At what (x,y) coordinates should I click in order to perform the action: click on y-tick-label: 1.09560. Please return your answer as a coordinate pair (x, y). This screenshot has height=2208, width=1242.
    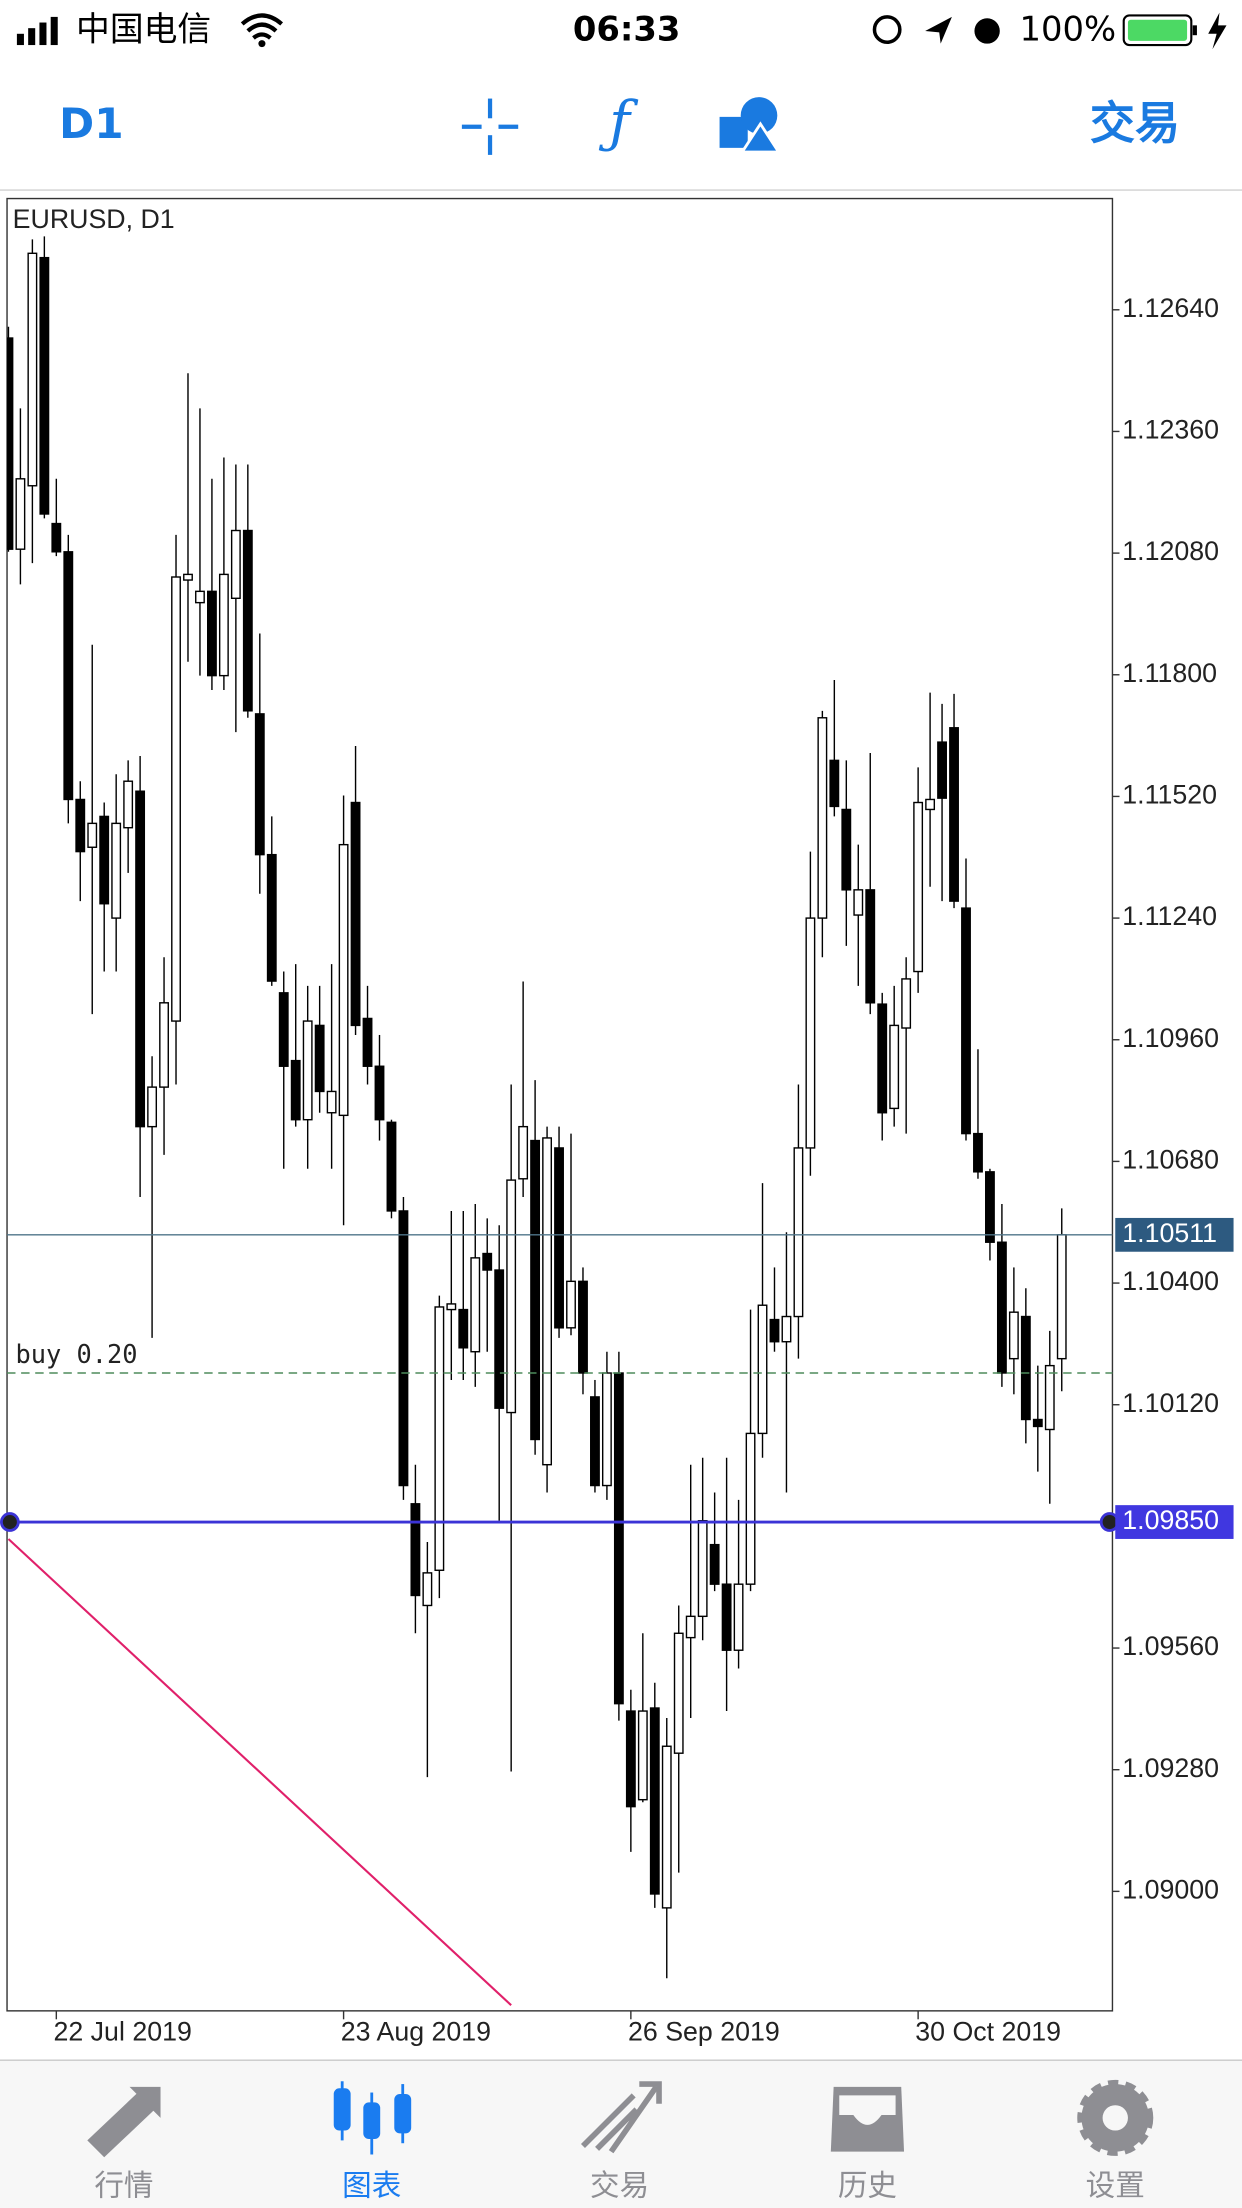
    Looking at the image, I should click on (1170, 1646).